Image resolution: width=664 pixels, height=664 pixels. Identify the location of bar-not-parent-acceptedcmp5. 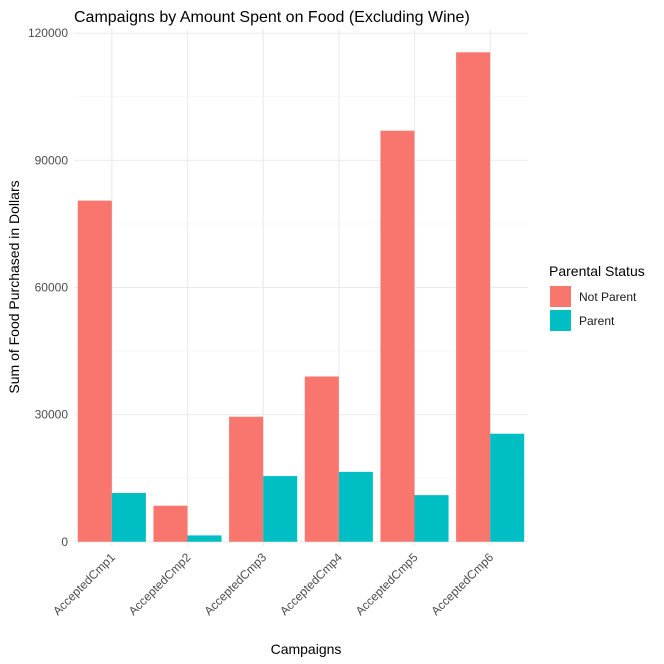
(397, 336).